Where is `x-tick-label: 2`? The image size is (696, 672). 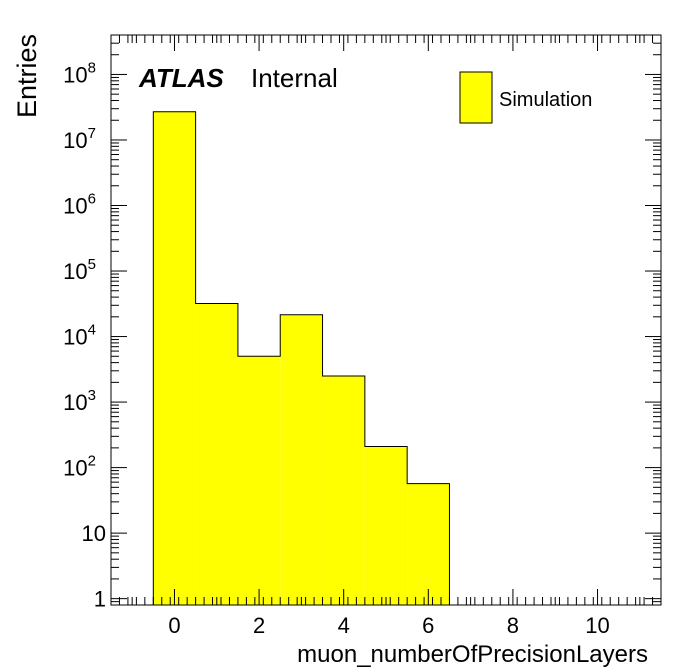 x-tick-label: 2 is located at coordinates (259, 625).